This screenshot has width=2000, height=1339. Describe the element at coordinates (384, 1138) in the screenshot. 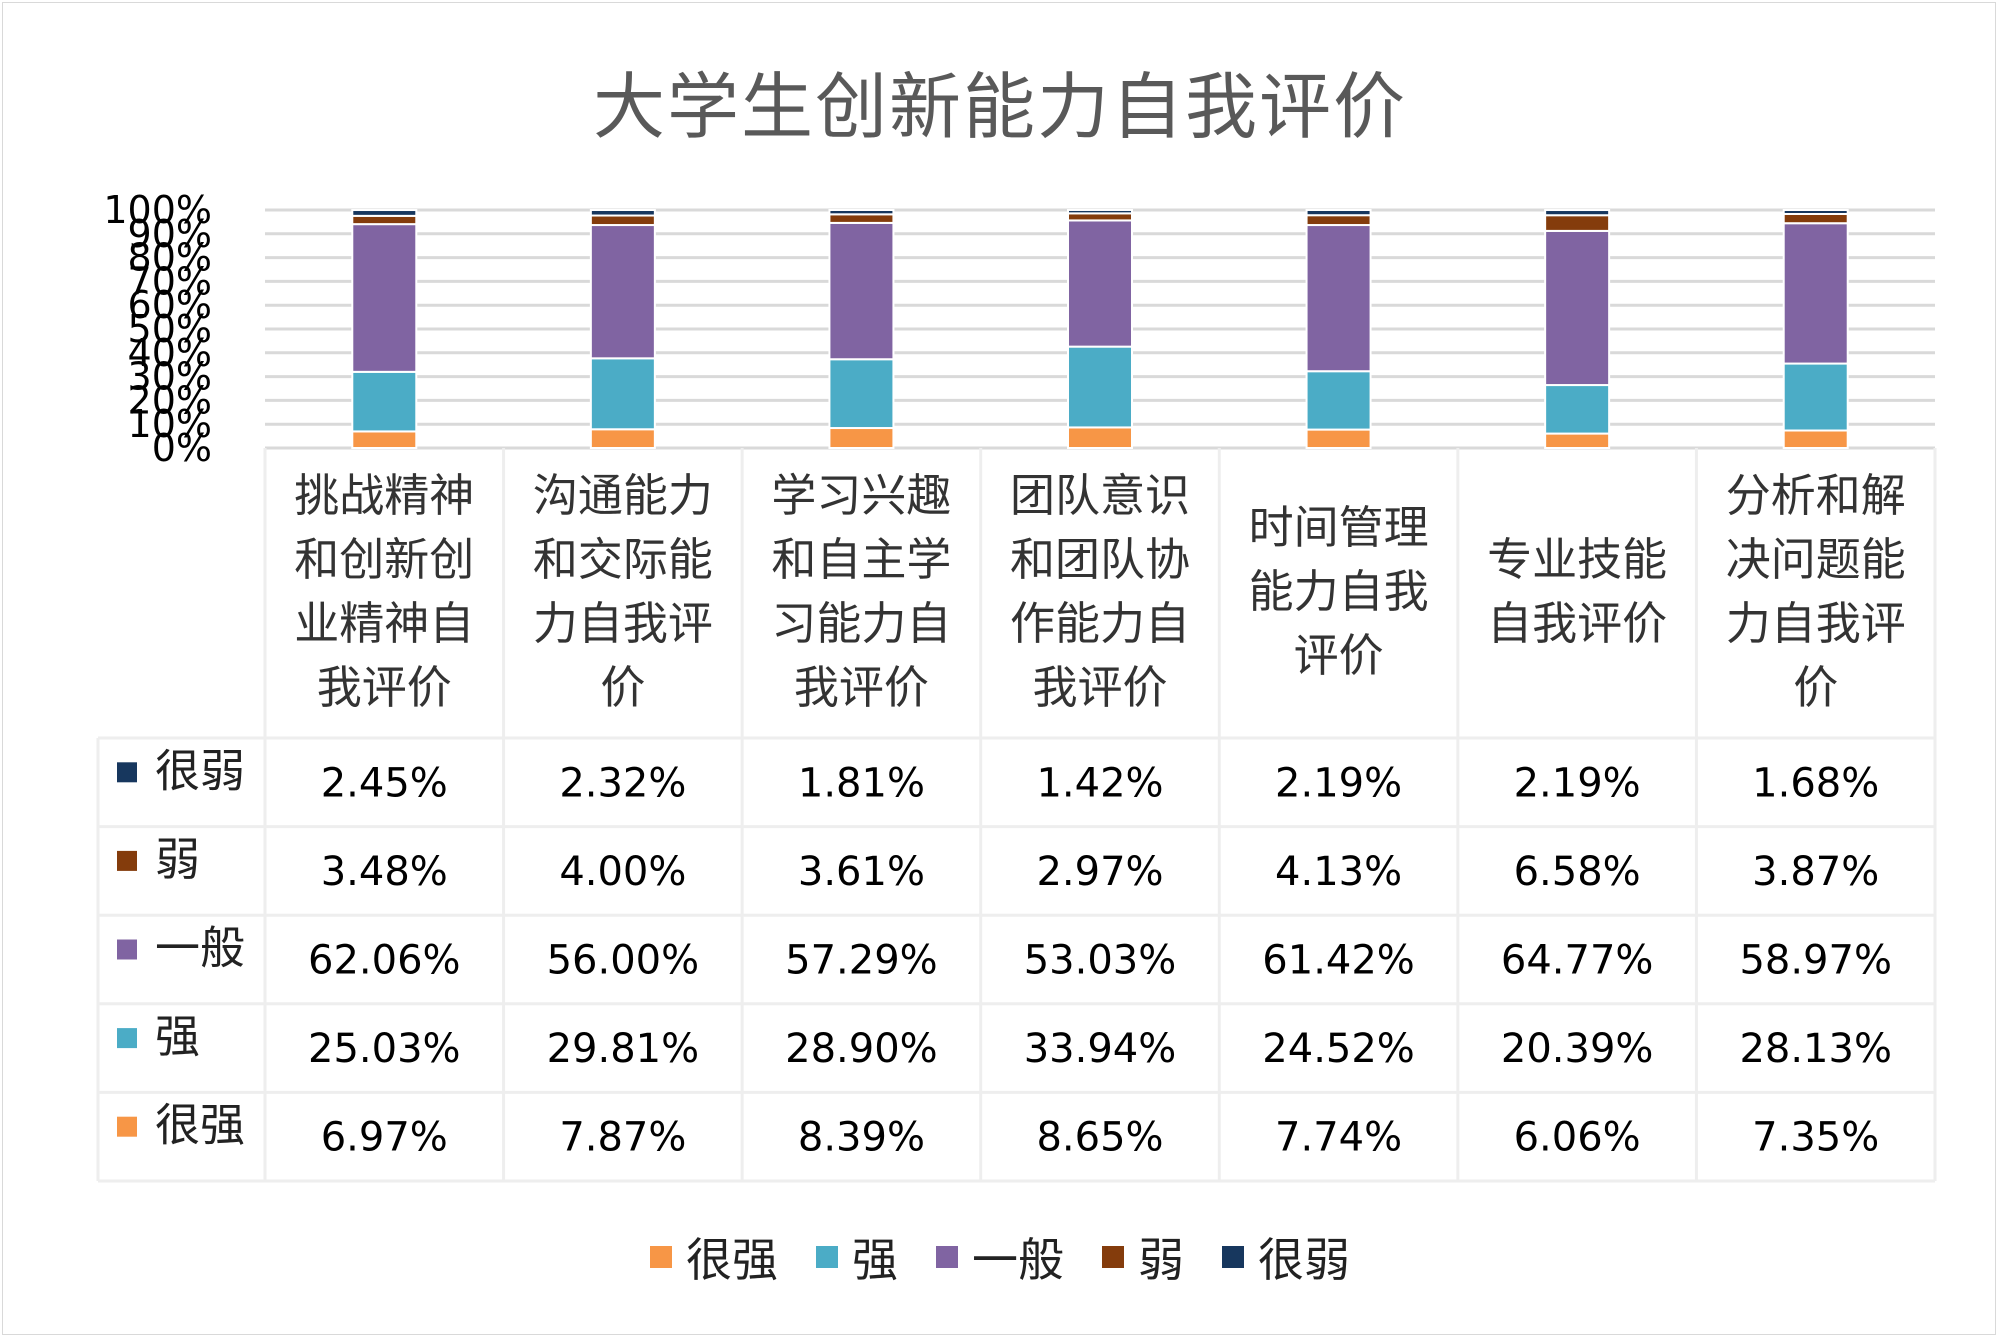

I see `table-cell: 6.97%` at that location.